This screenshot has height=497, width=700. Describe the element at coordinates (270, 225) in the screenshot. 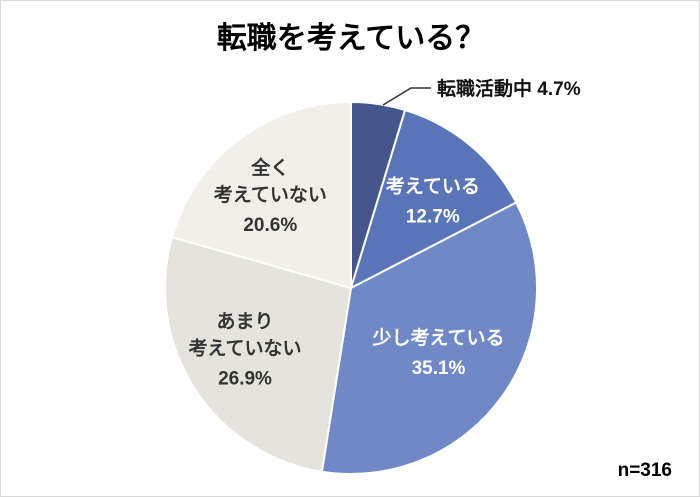

I see `slice-percent-5: 20.6%` at that location.